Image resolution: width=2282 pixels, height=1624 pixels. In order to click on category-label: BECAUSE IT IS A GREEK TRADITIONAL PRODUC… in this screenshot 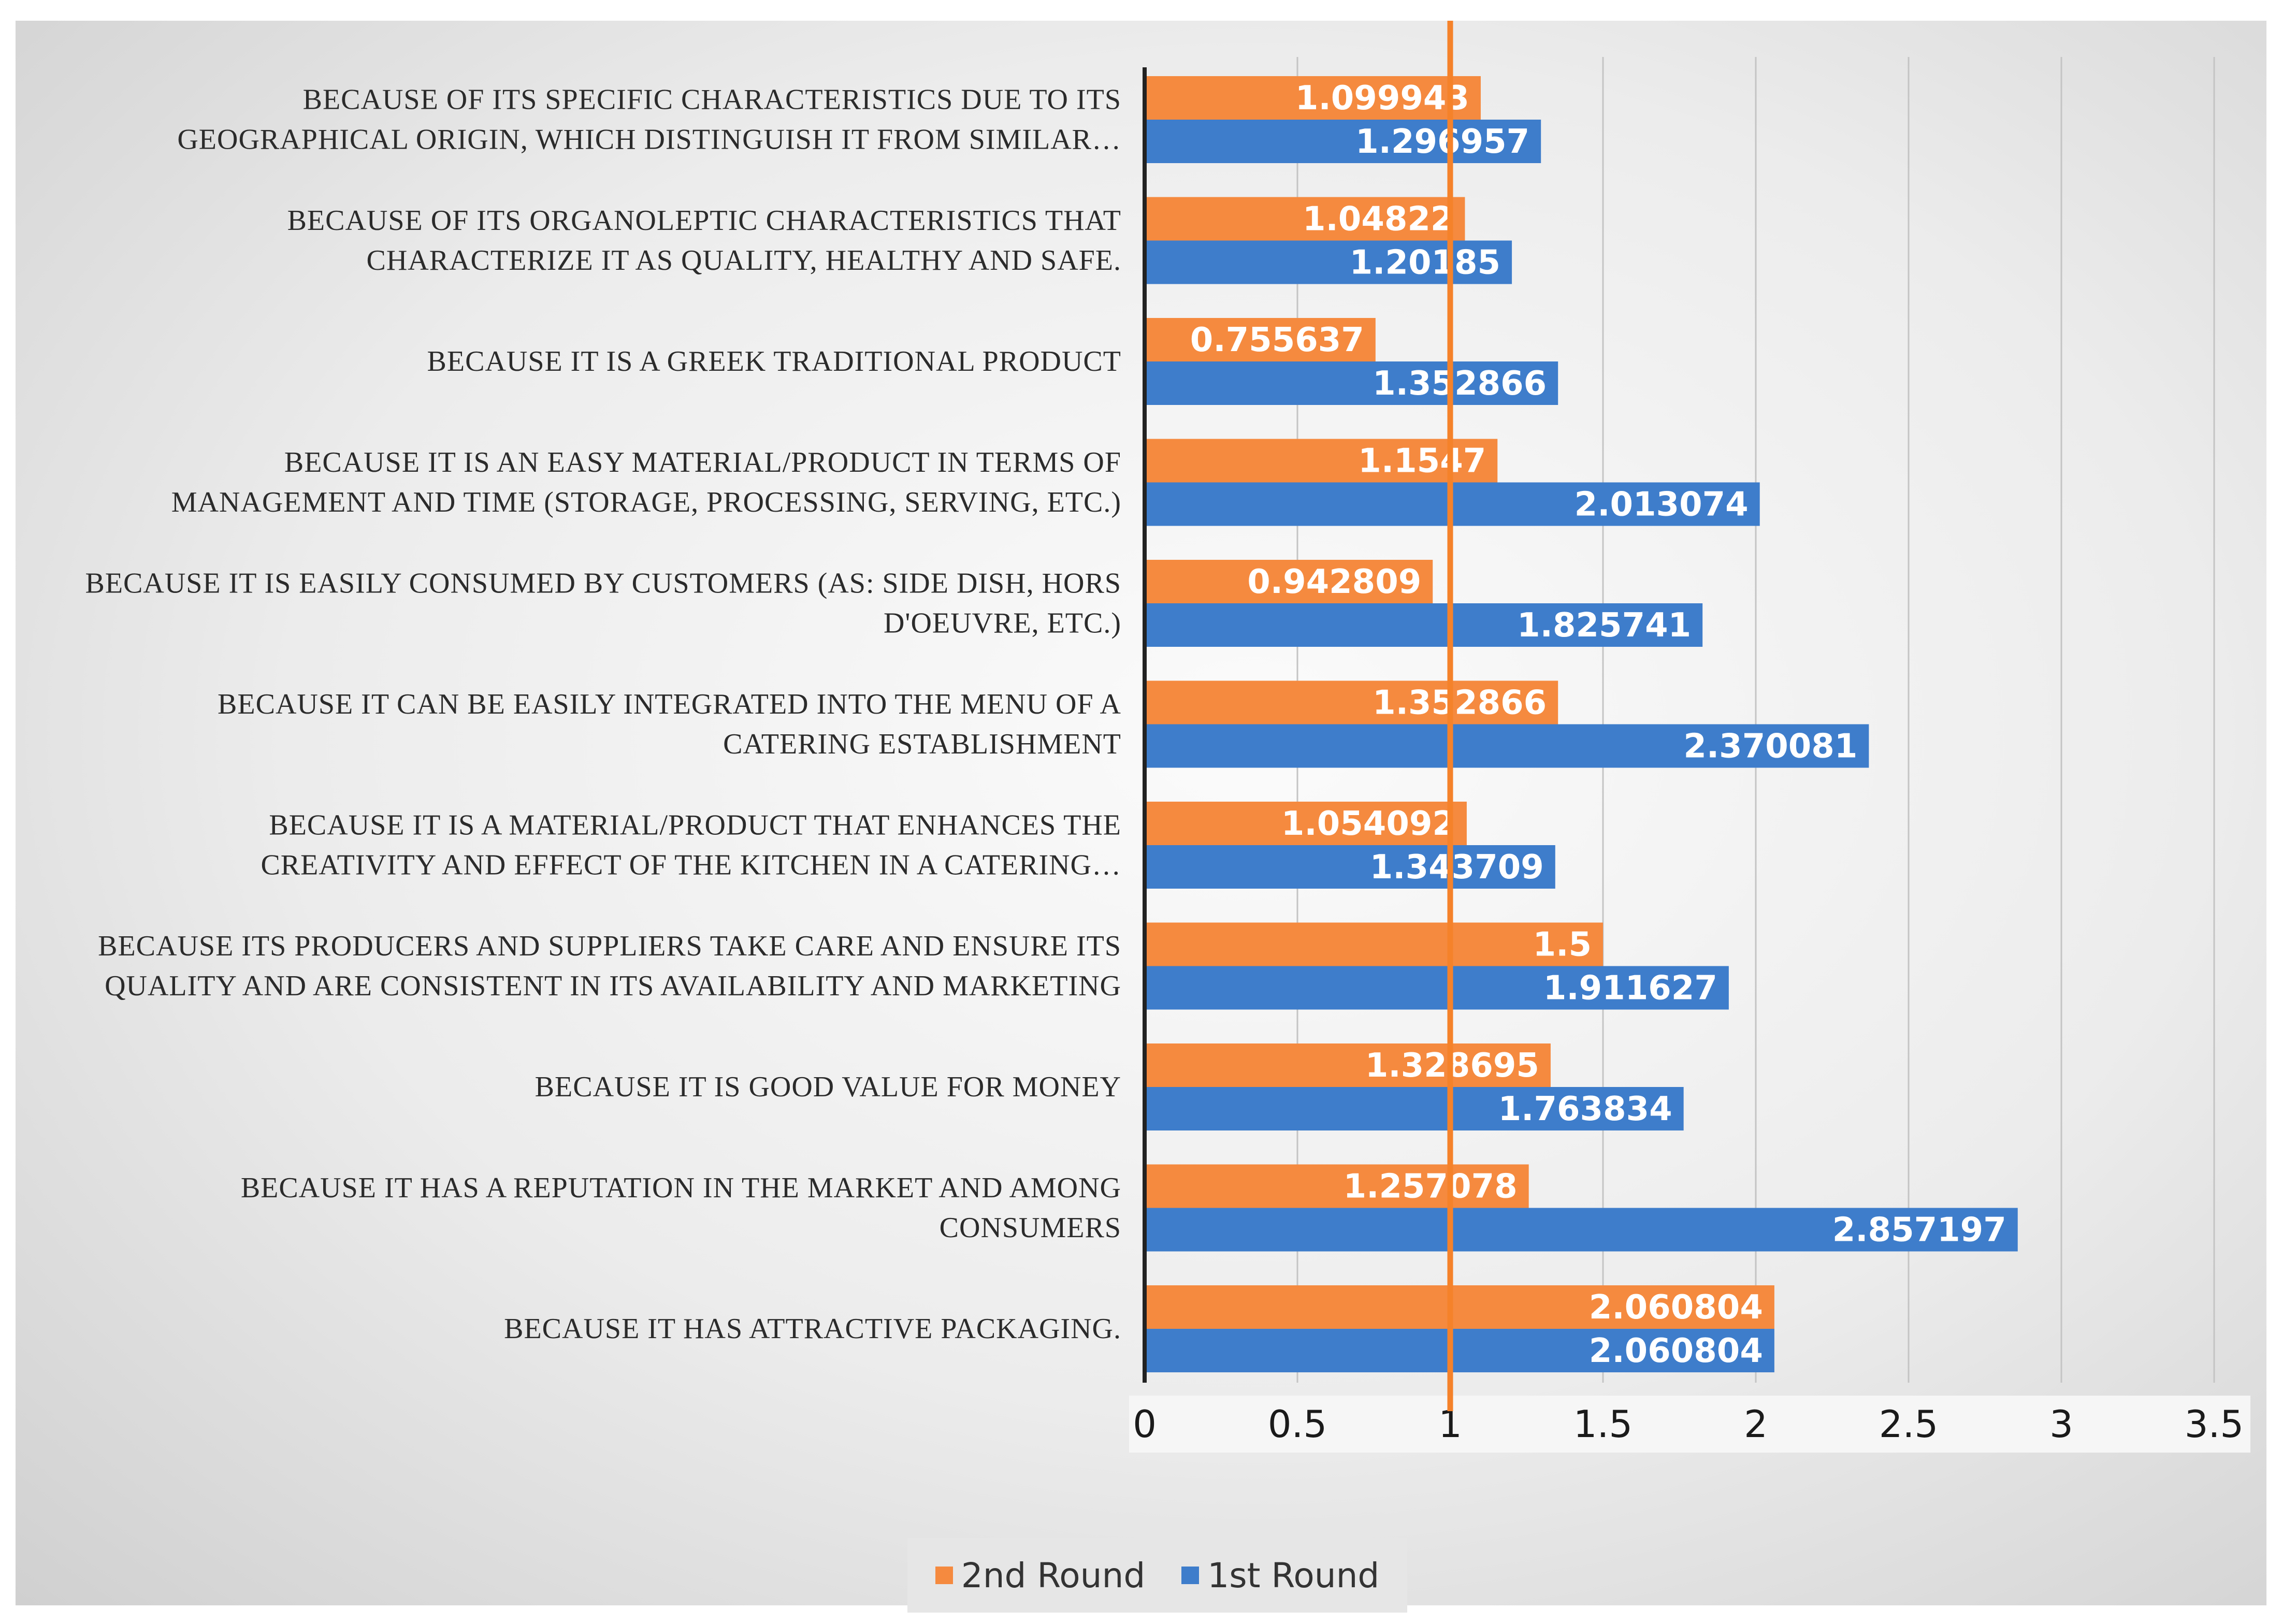, I will do `click(774, 362)`.